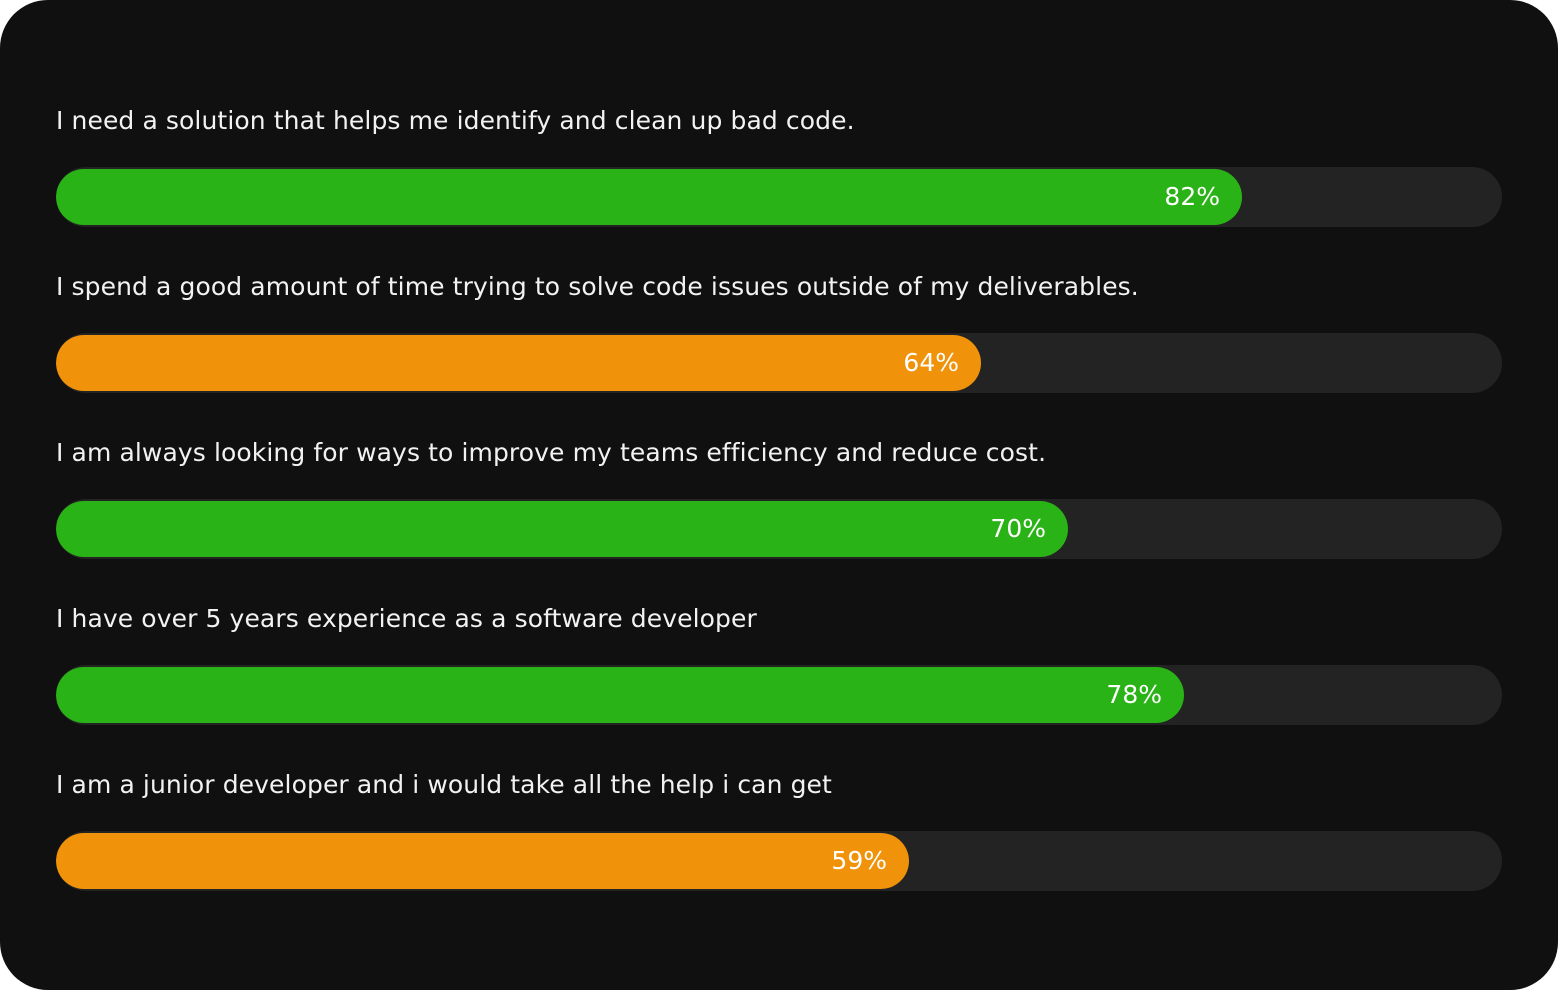 The width and height of the screenshot is (1558, 990). I want to click on bar-track: 70%, so click(779, 529).